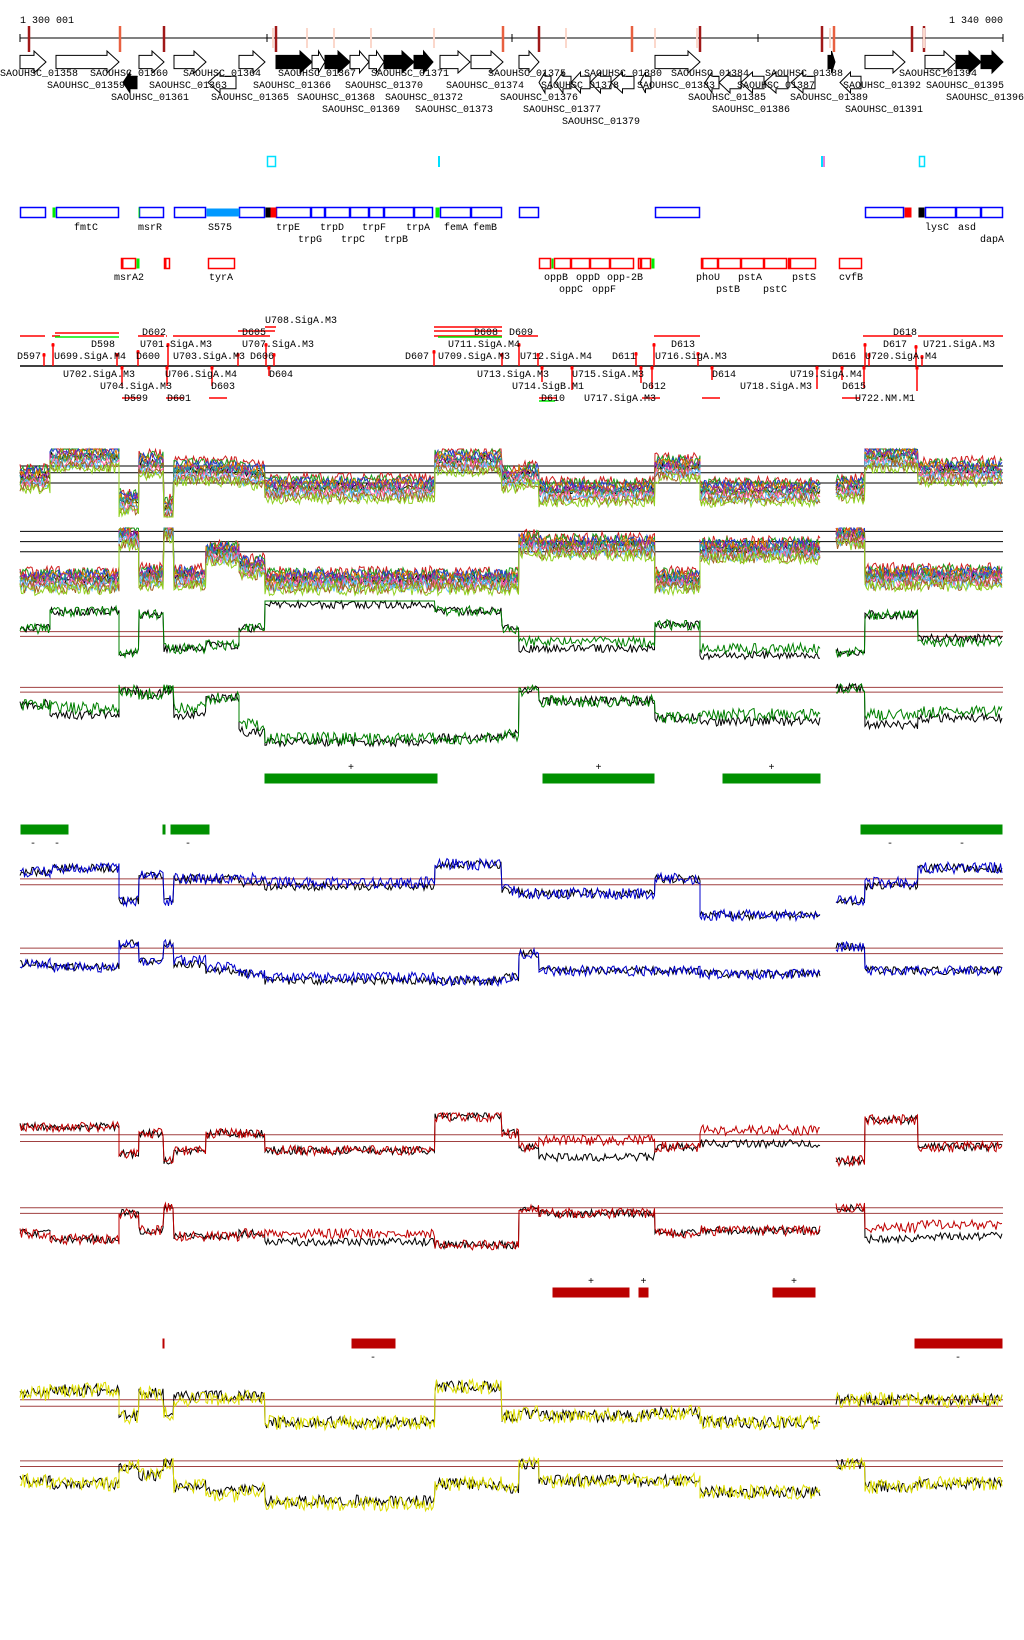 The image size is (1024, 1640). Describe the element at coordinates (938, 74) in the screenshot. I see `gene-label: SAOUHSC_01394` at that location.